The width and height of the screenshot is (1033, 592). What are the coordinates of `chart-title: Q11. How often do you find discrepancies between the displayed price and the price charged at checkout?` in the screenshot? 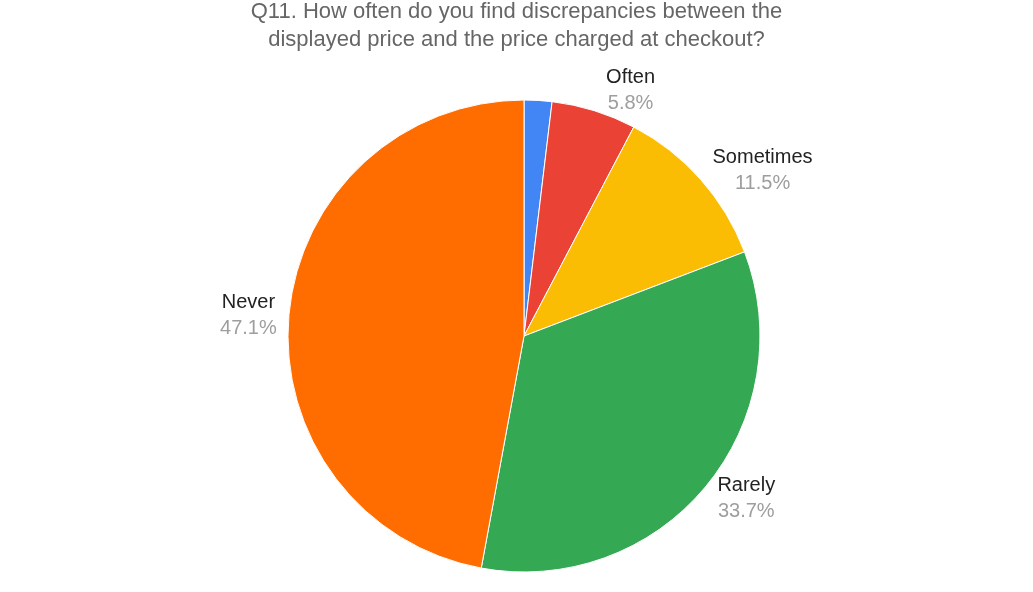 It's located at (516, 26).